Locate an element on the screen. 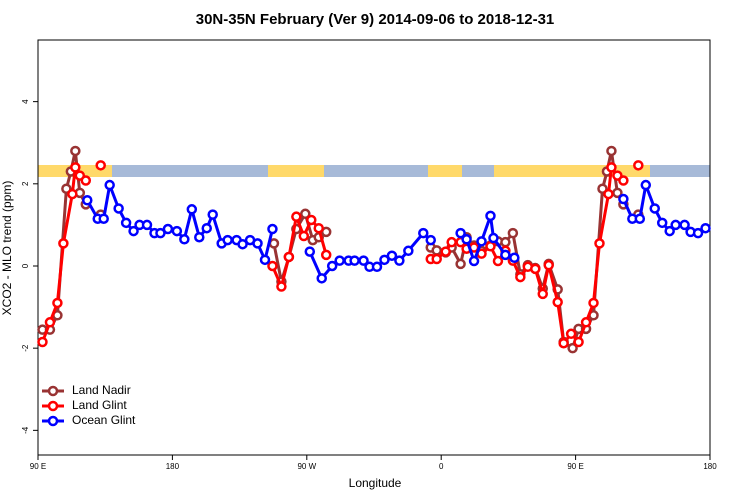  legend-label: Land Glint is located at coordinates (99, 405).